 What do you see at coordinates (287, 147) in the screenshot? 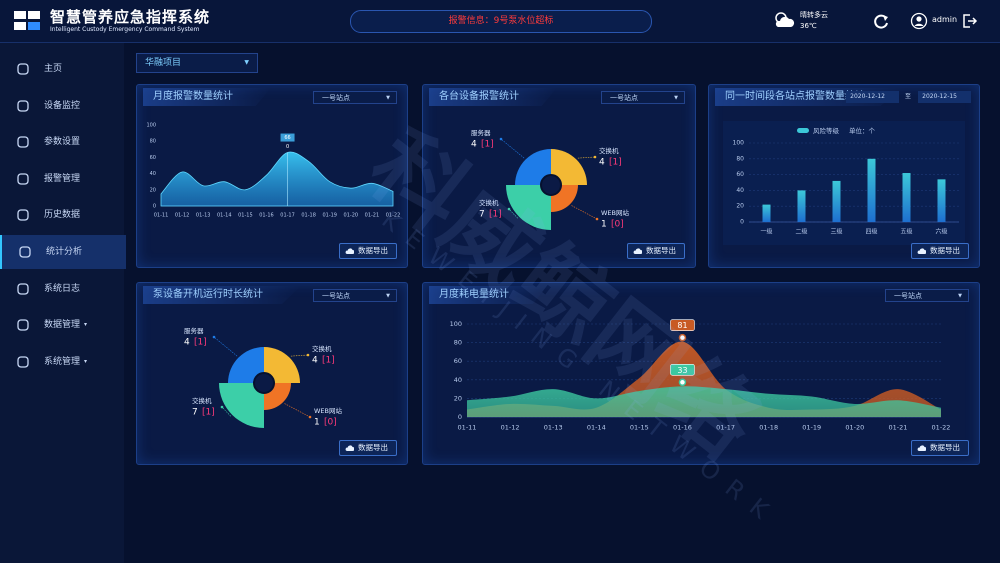
I see `tooltip-note: 0` at bounding box center [287, 147].